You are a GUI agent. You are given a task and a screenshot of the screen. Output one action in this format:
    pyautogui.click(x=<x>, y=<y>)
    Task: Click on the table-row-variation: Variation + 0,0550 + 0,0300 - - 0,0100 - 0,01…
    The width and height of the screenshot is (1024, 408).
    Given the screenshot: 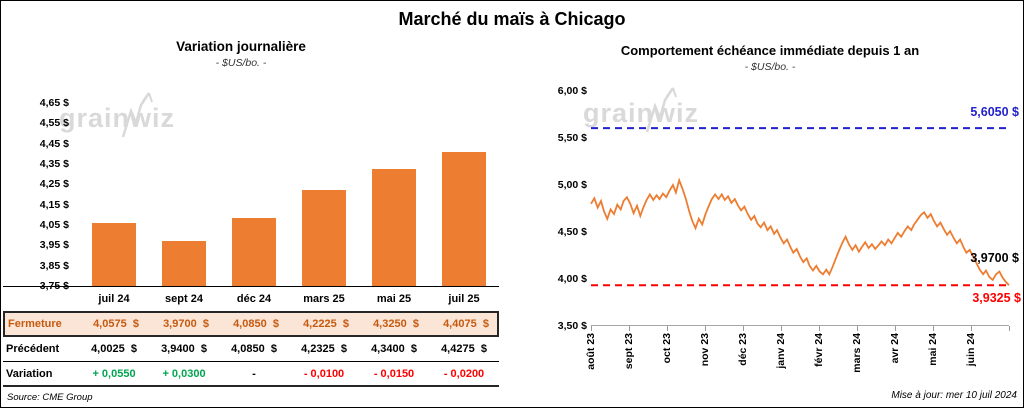 What is the action you would take?
    pyautogui.click(x=251, y=374)
    